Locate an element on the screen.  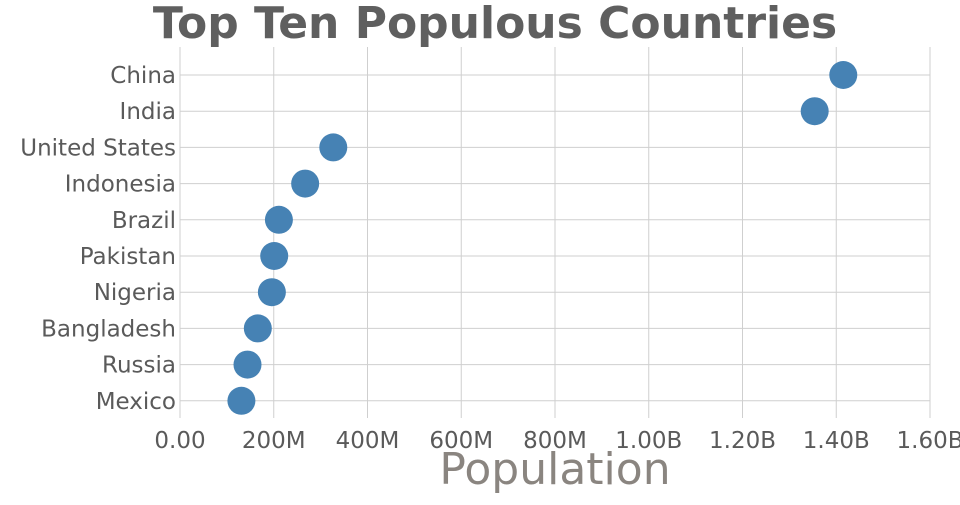
x-tick-label: 0.00 is located at coordinates (179, 441).